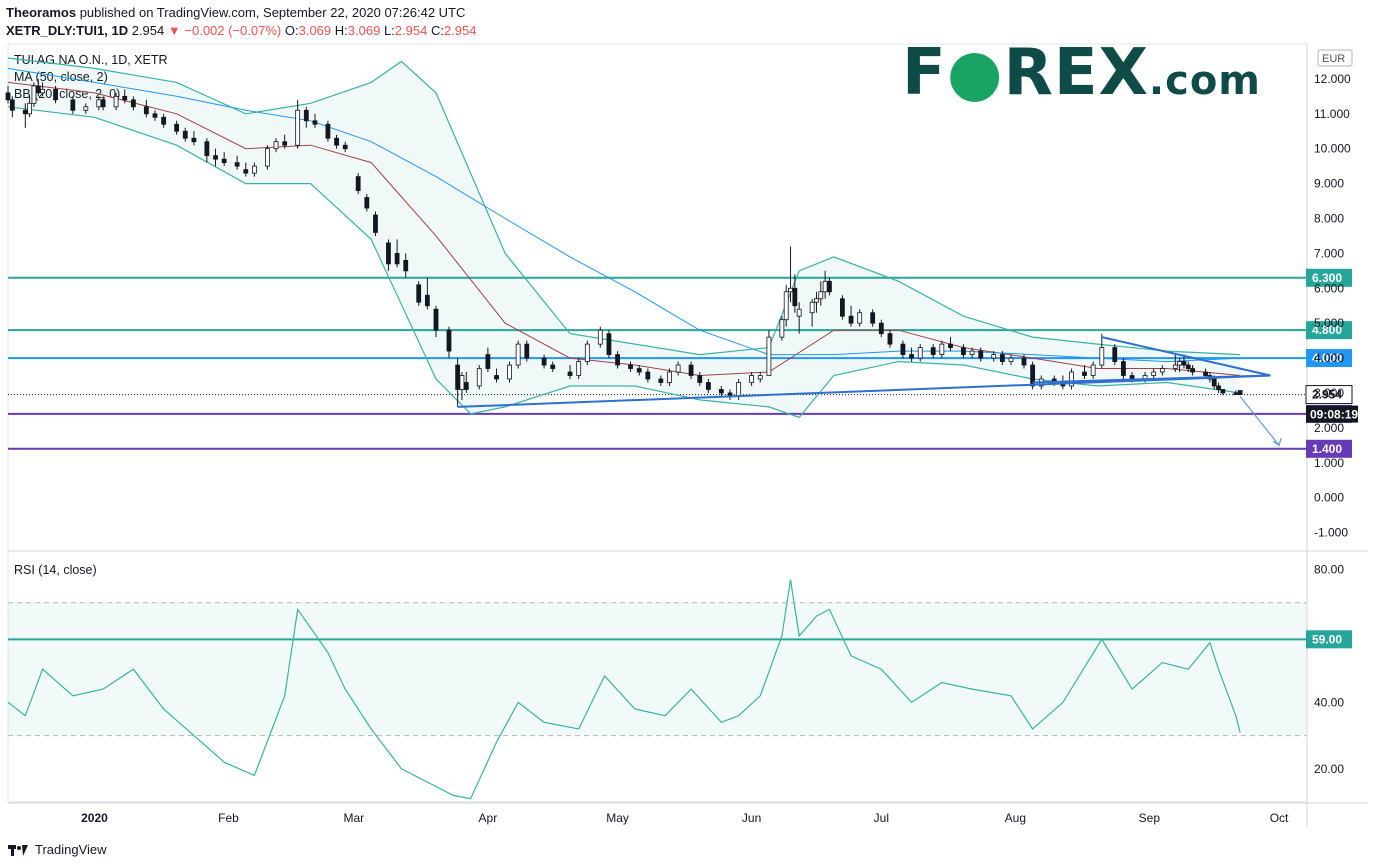  I want to click on level-label-1: 4.800, so click(1327, 330).